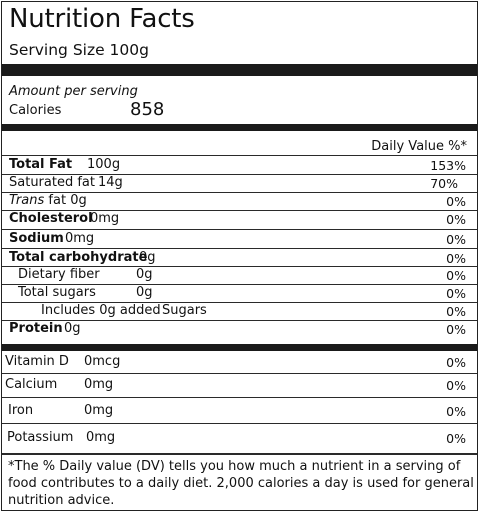 The height and width of the screenshot is (512, 480). What do you see at coordinates (239, 329) in the screenshot?
I see `nutrient-row-protein: Protein 0g 0%` at bounding box center [239, 329].